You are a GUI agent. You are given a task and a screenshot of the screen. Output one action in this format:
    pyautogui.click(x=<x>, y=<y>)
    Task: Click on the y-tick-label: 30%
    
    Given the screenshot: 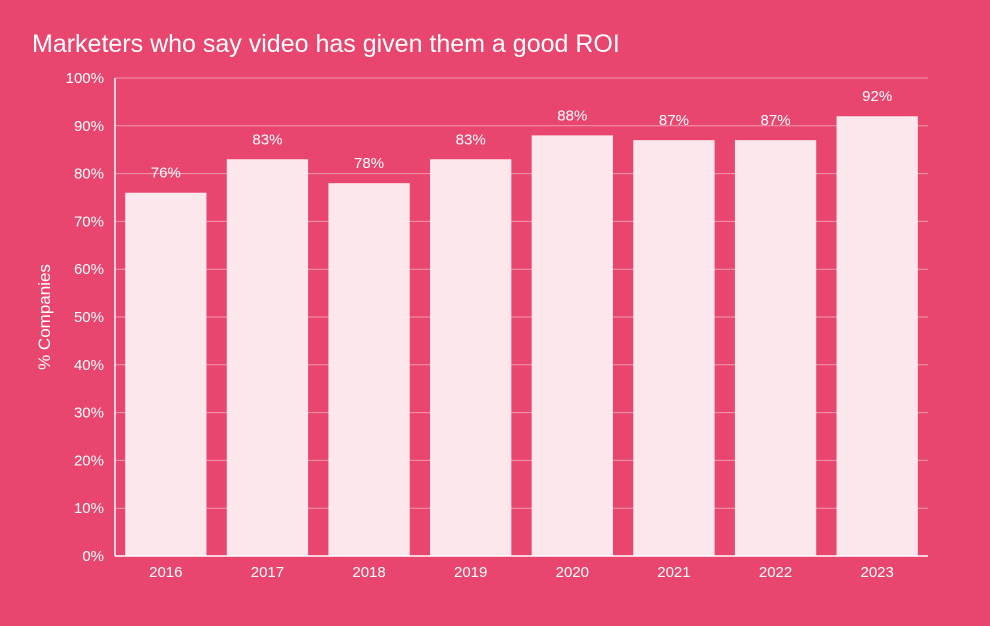 What is the action you would take?
    pyautogui.click(x=89, y=413)
    